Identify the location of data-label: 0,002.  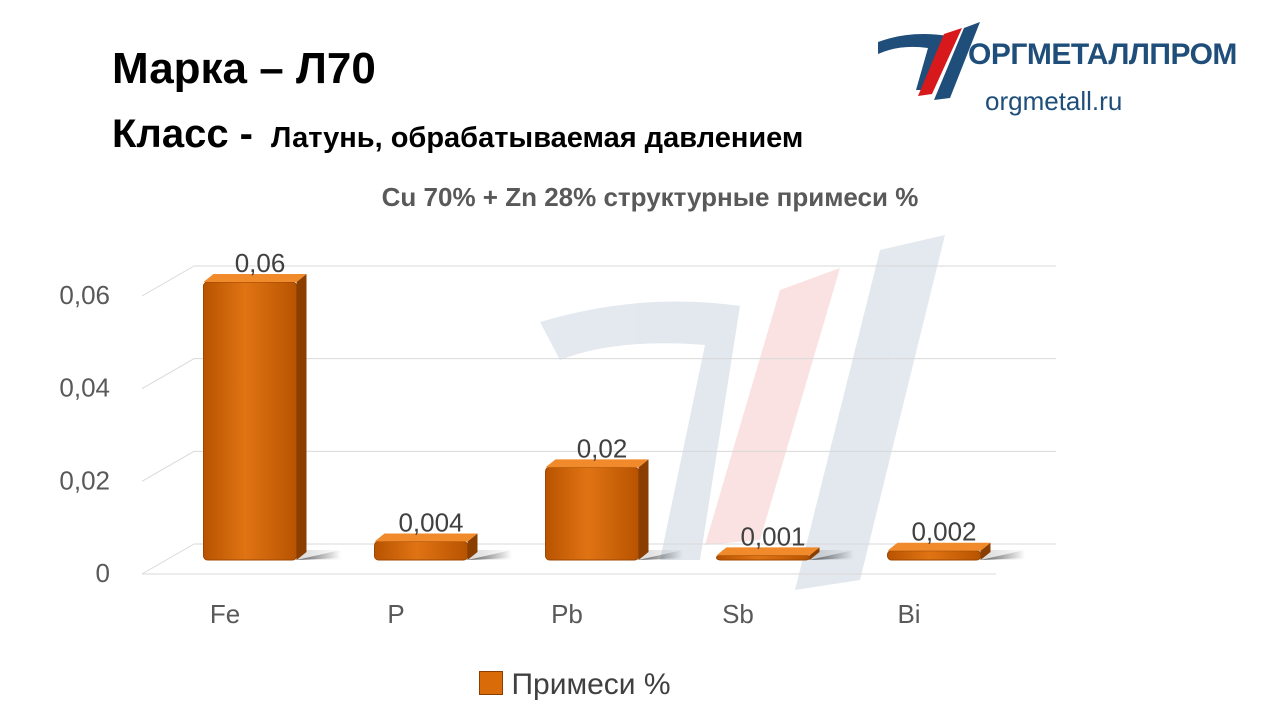
(943, 532).